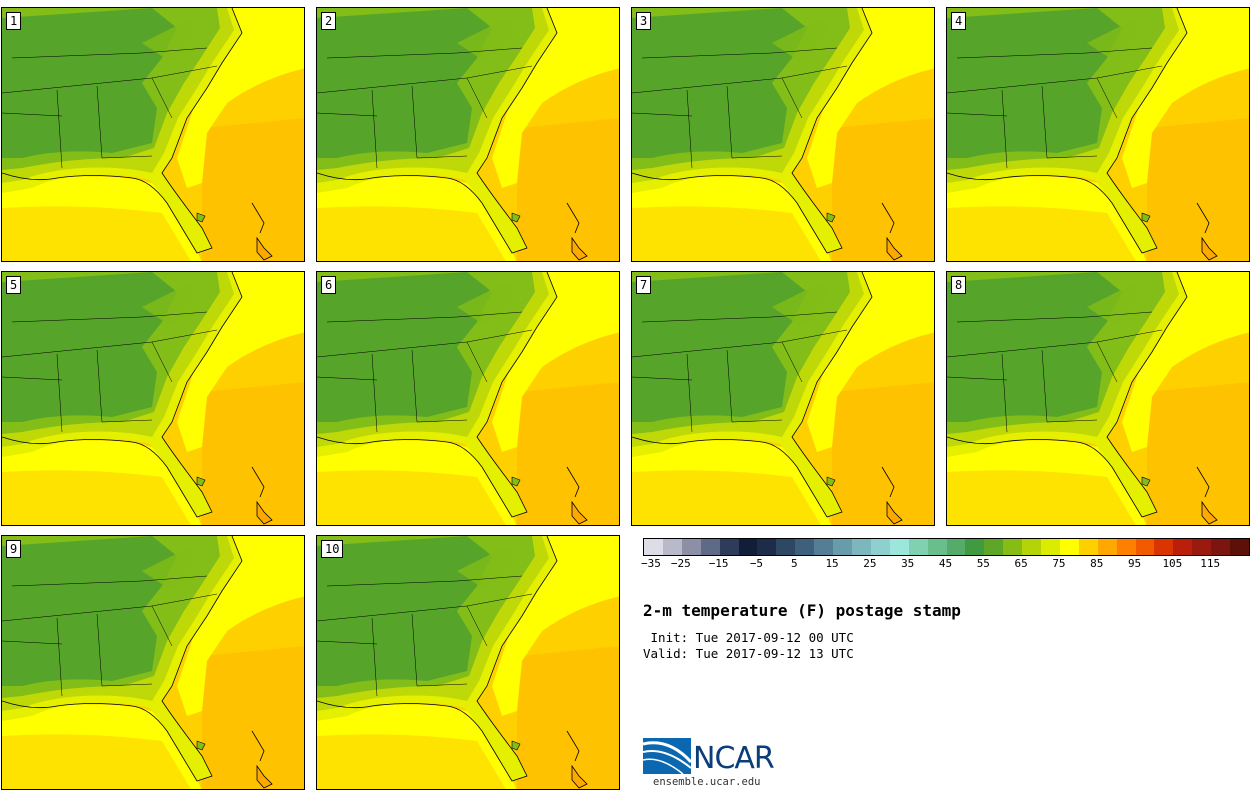 This screenshot has height=792, width=1260. I want to click on member-number-label: 8, so click(959, 285).